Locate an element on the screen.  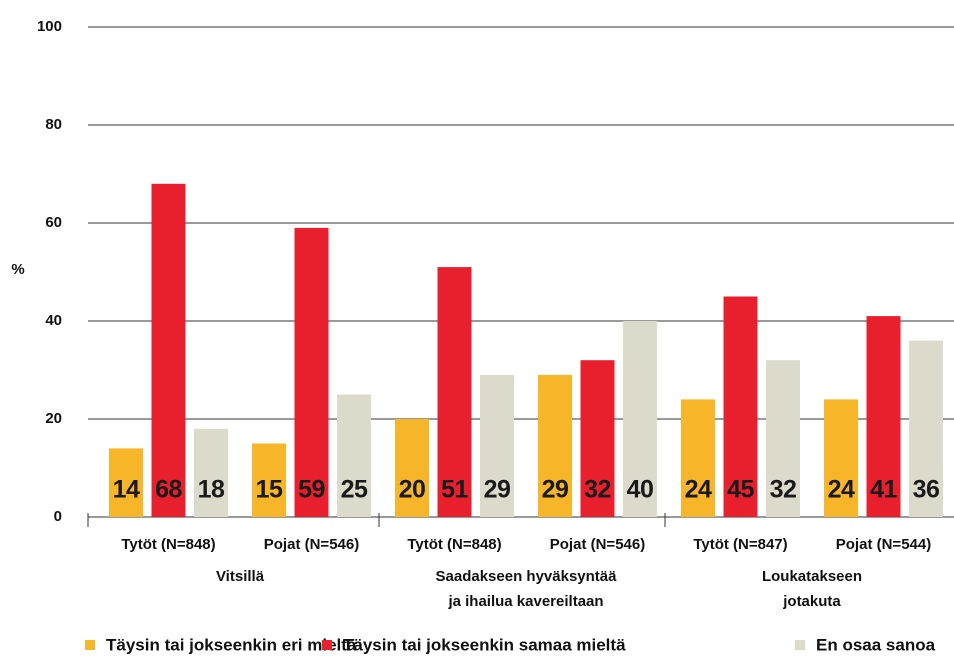
data-label: 59 is located at coordinates (311, 490).